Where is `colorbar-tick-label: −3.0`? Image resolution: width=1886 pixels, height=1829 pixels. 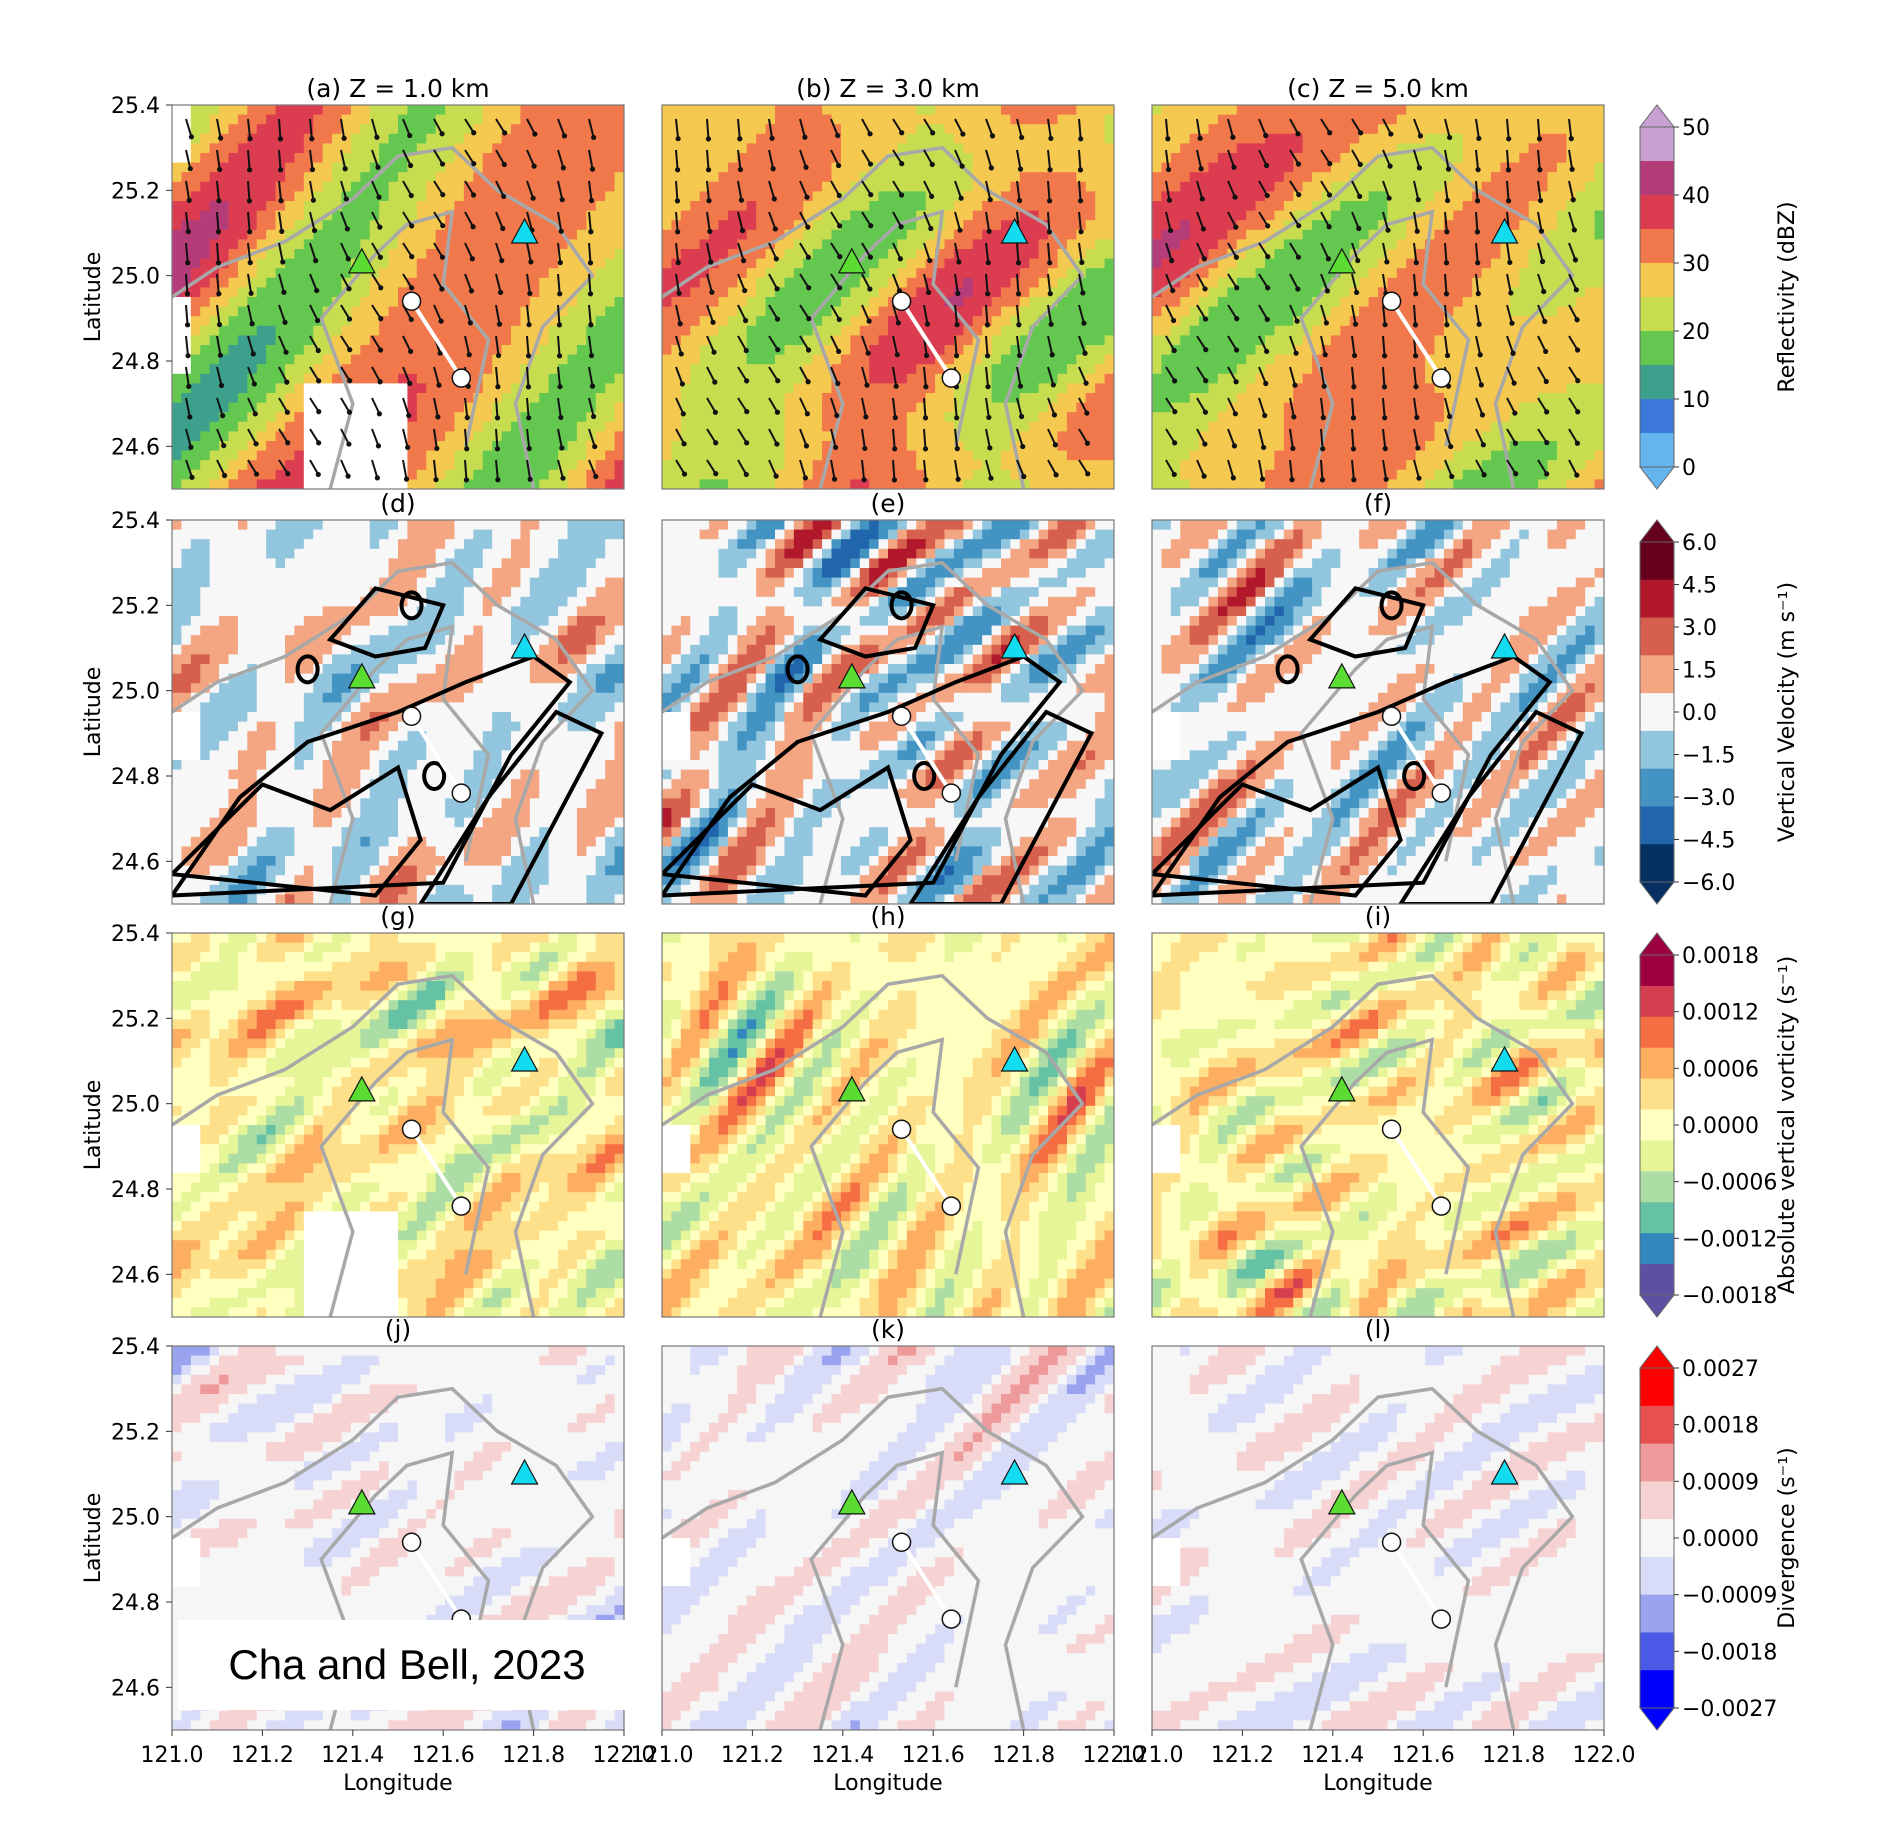 colorbar-tick-label: −3.0 is located at coordinates (1708, 798).